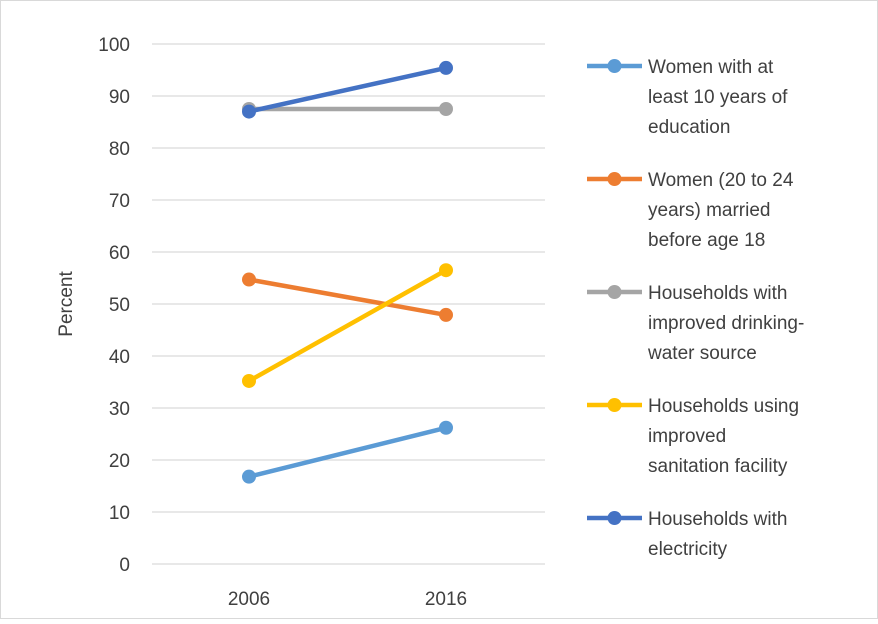 Image resolution: width=878 pixels, height=624 pixels. What do you see at coordinates (119, 461) in the screenshot?
I see `y-tick-label: 20` at bounding box center [119, 461].